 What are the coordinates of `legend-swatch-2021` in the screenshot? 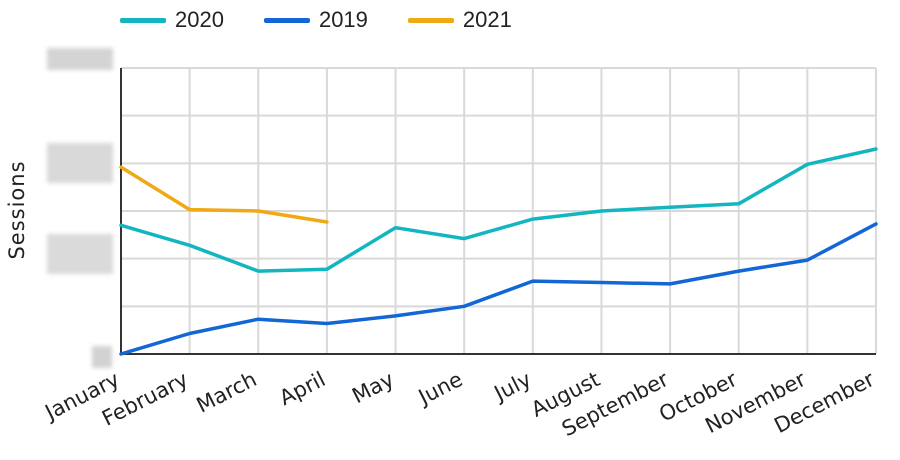 It's located at (430, 20).